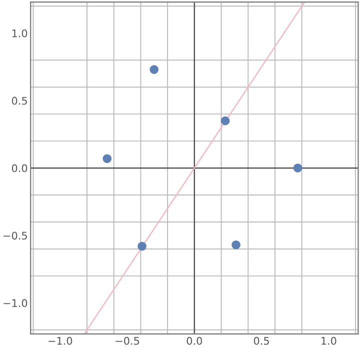 Image resolution: width=360 pixels, height=353 pixels. Describe the element at coordinates (20, 33) in the screenshot. I see `y-tick-label: 1.0` at that location.